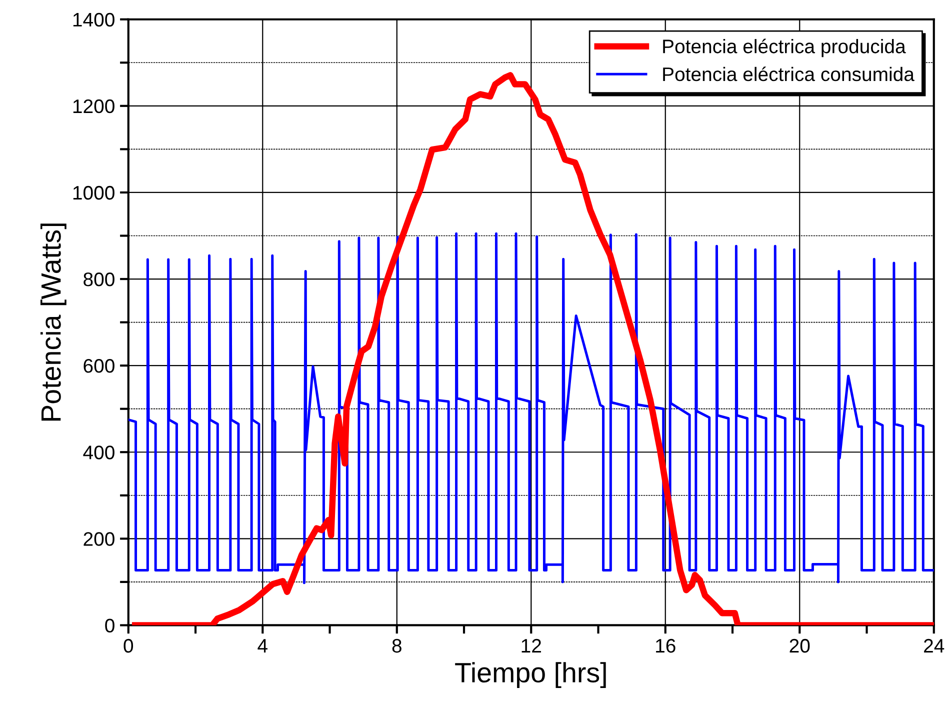  Describe the element at coordinates (397, 645) in the screenshot. I see `x-tick-label: 8` at that location.